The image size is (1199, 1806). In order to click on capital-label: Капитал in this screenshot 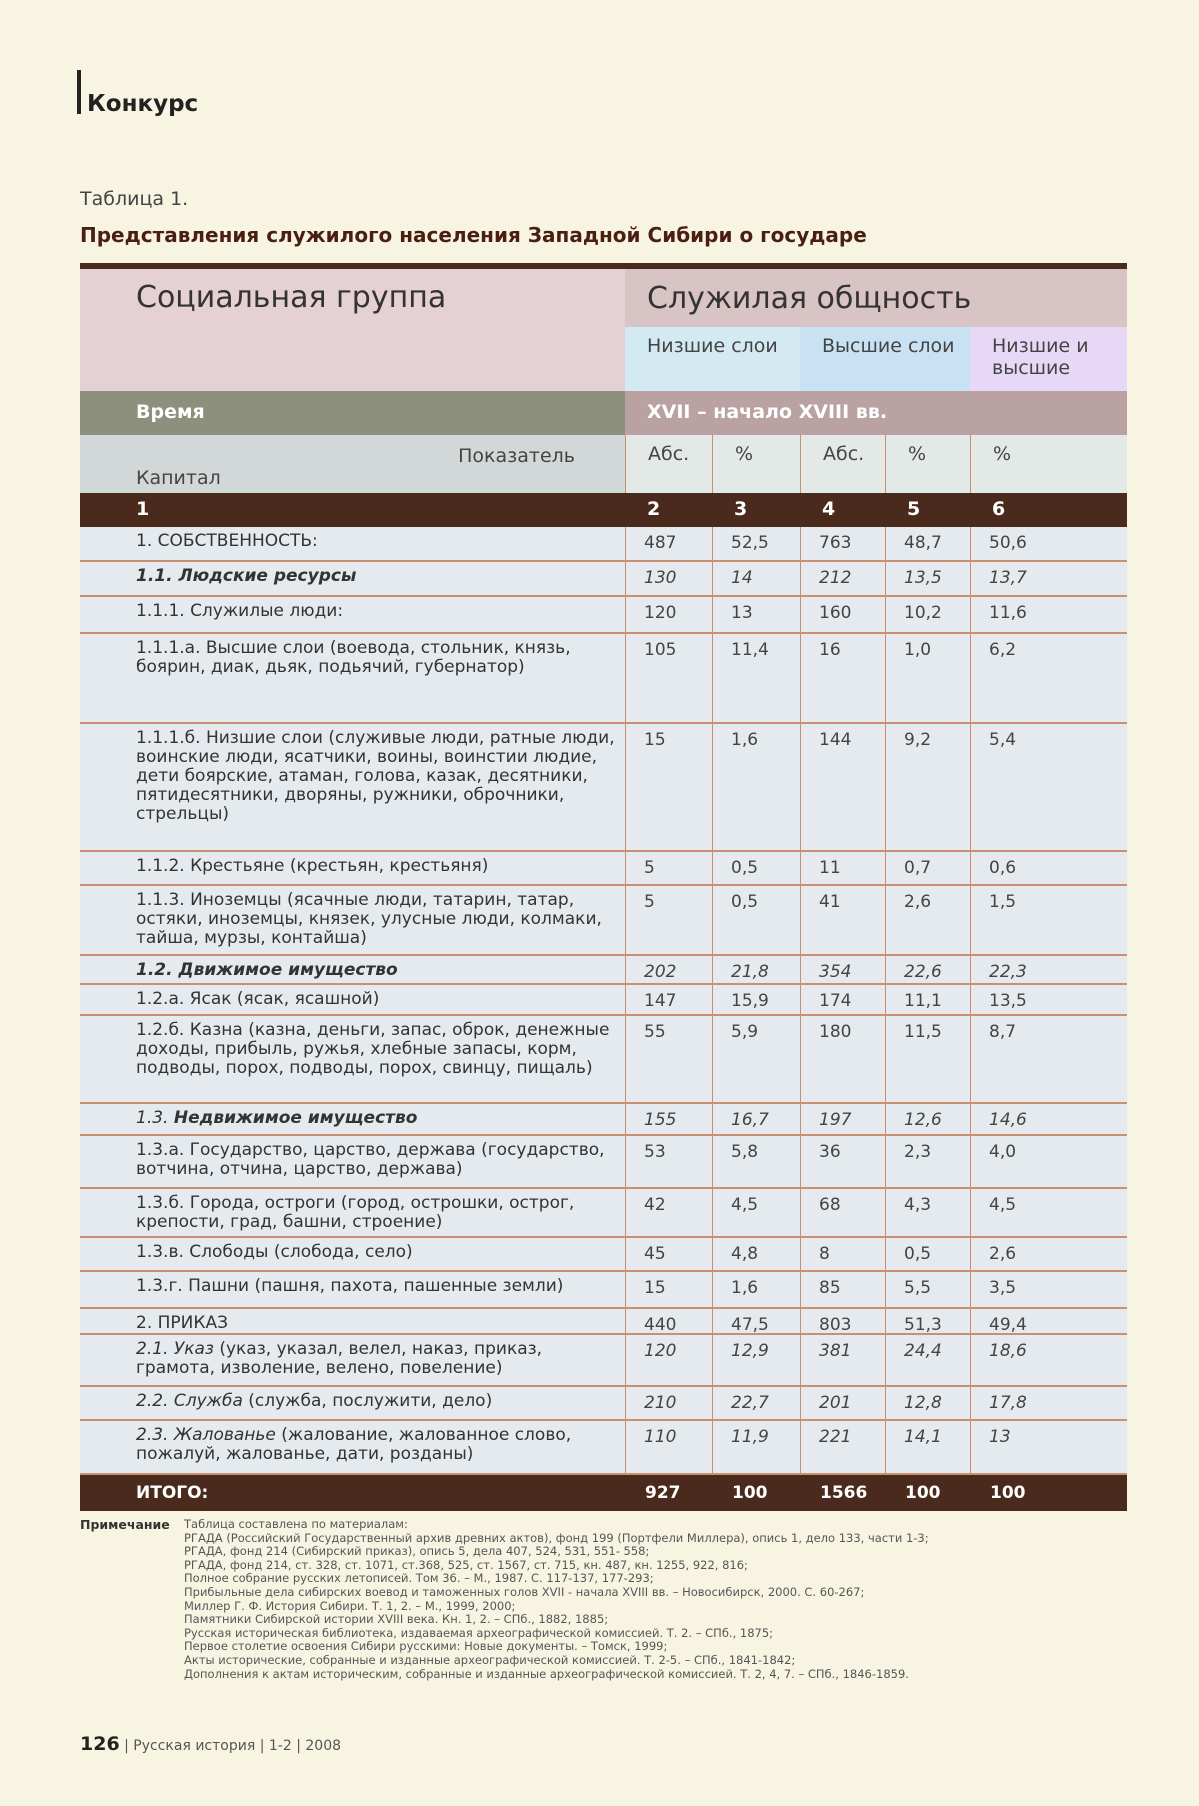, I will do `click(178, 478)`.